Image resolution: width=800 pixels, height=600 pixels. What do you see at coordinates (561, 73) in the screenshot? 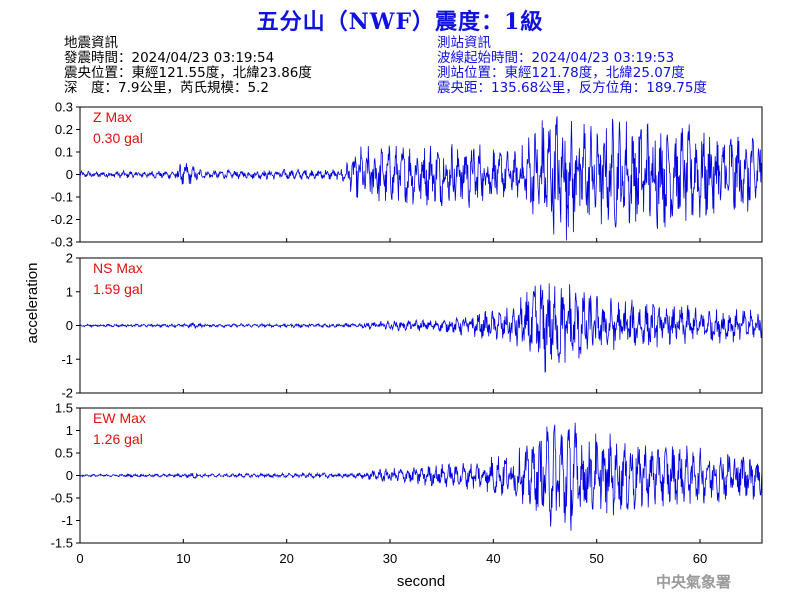
I see `station-location: 測站位置：東經121.78度，北緯25.07度` at bounding box center [561, 73].